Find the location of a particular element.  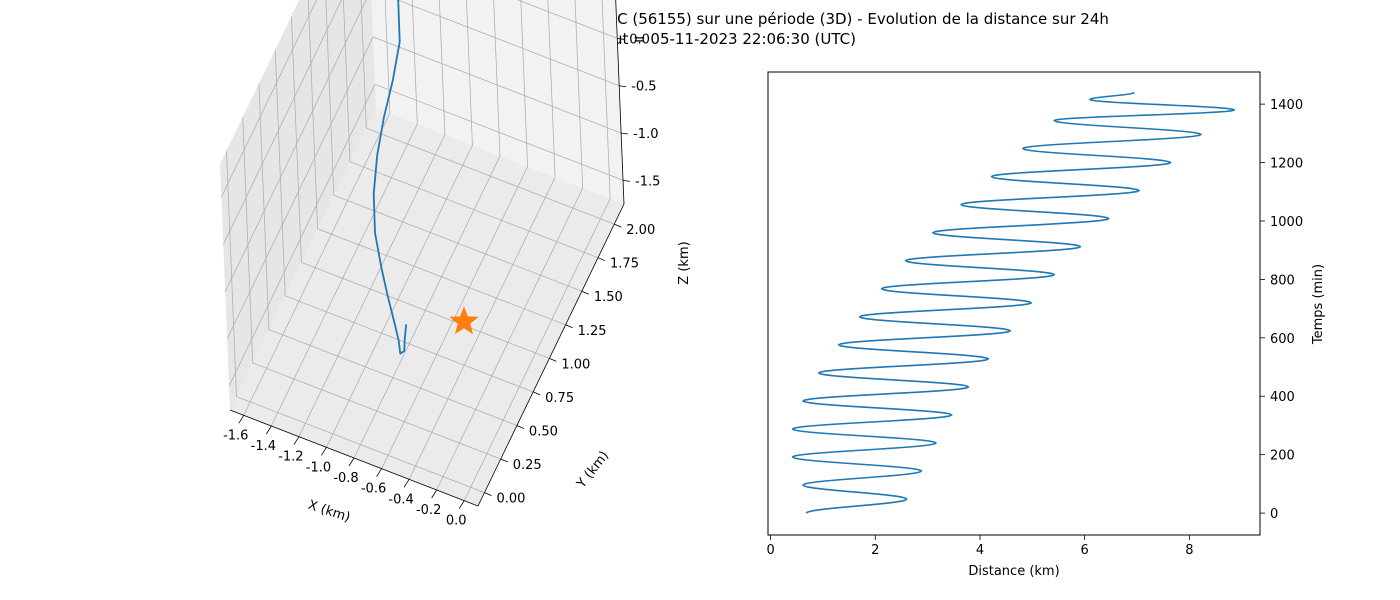

x-tick-label: -0.2 is located at coordinates (428, 510).